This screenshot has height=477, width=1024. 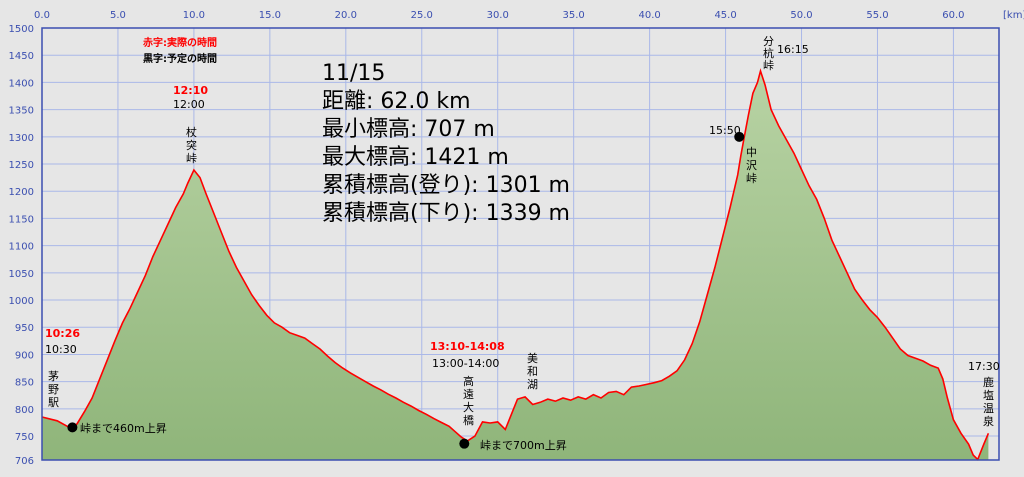 I want to click on svg-text: 温, so click(x=988, y=408).